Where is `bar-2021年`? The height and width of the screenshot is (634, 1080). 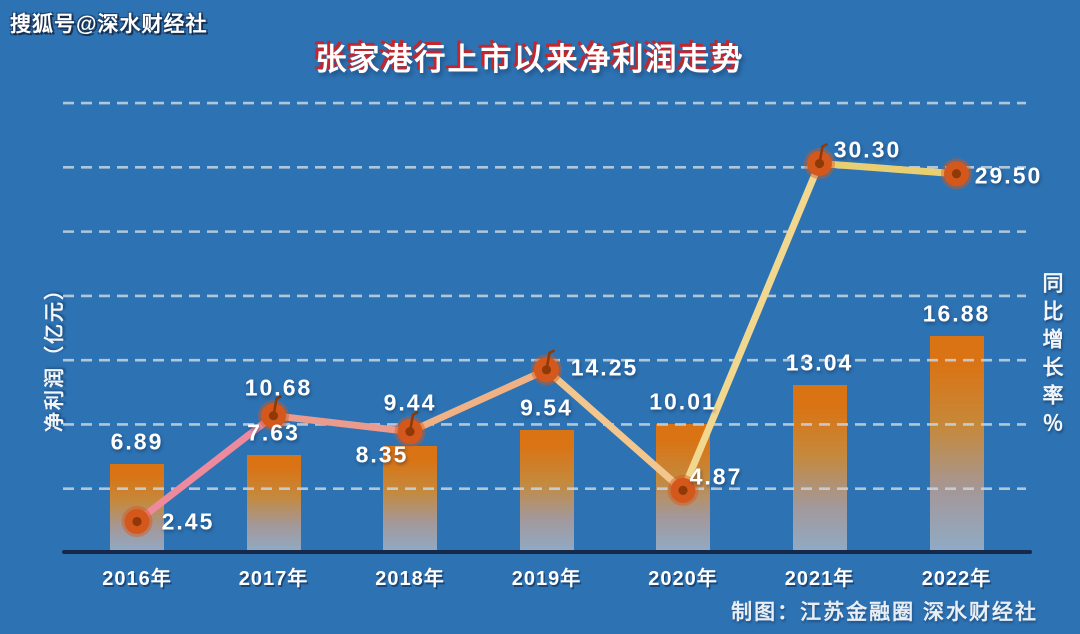 bar-2021年 is located at coordinates (819, 469).